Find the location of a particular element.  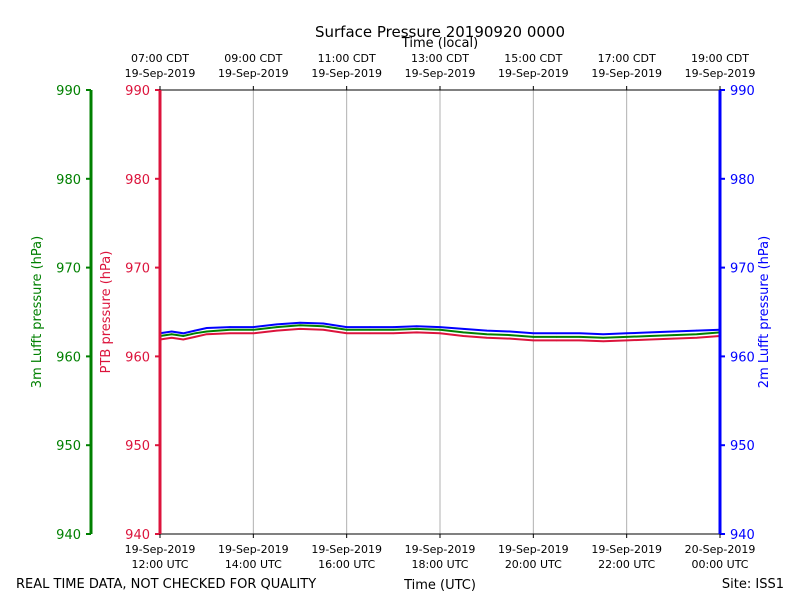

top-tick-time-5: 17:00 CDT is located at coordinates (627, 58).